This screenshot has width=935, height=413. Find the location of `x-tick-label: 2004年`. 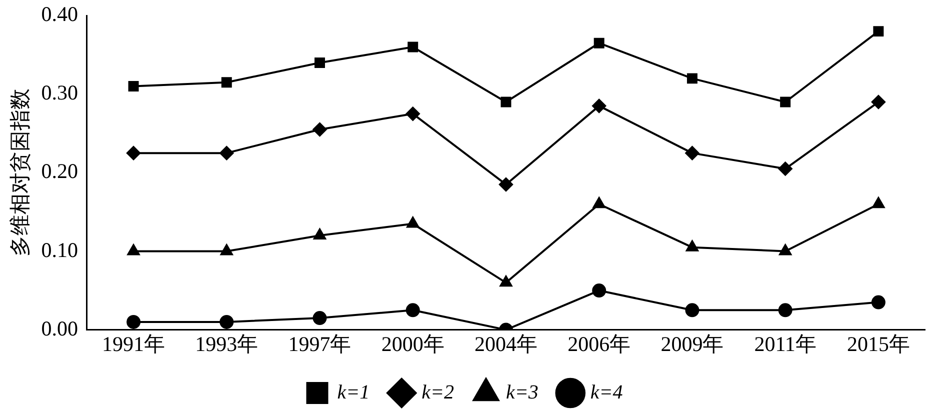

x-tick-label: 2004年 is located at coordinates (506, 344).